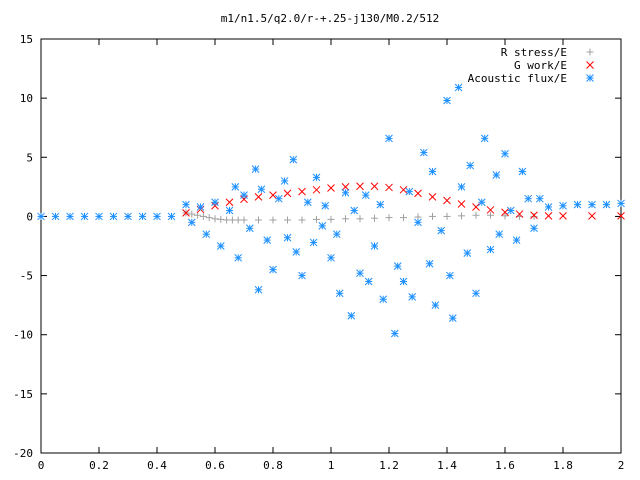 The image size is (640, 480). Describe the element at coordinates (41, 465) in the screenshot. I see `x-tick-label: 0` at that location.